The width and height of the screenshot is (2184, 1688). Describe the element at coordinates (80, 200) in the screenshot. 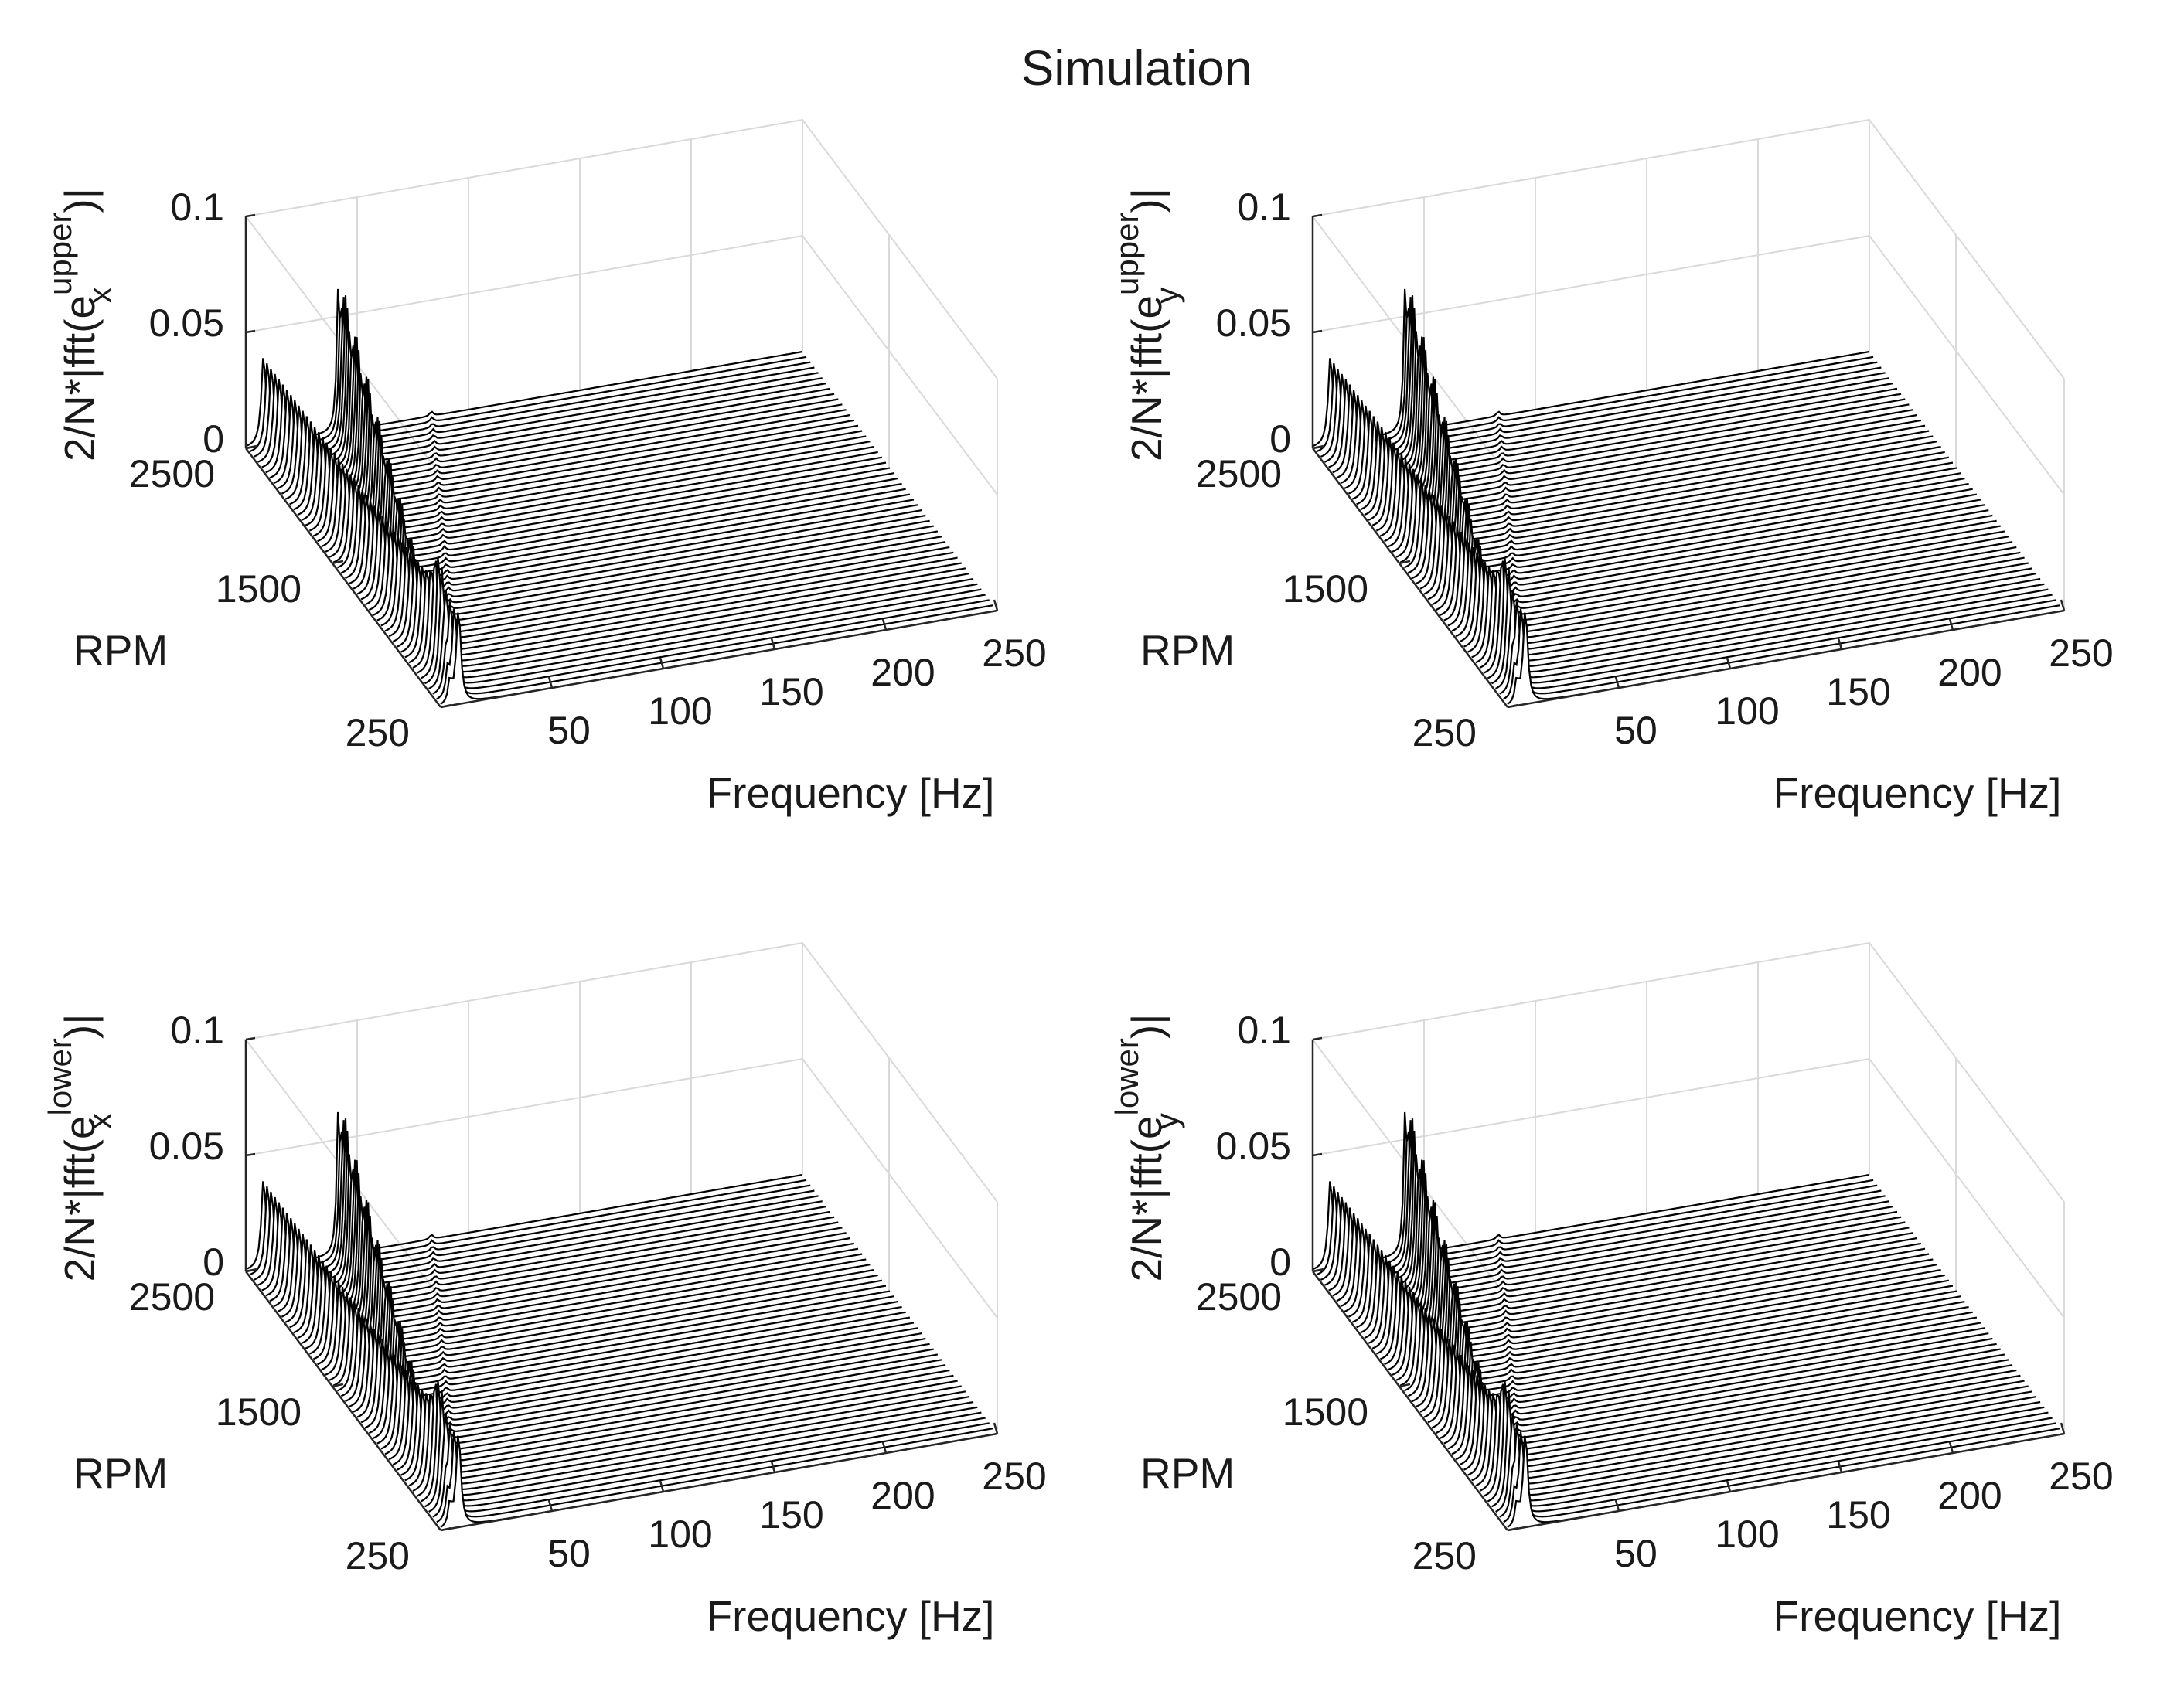

I see `zlabel-suffix: )|` at that location.